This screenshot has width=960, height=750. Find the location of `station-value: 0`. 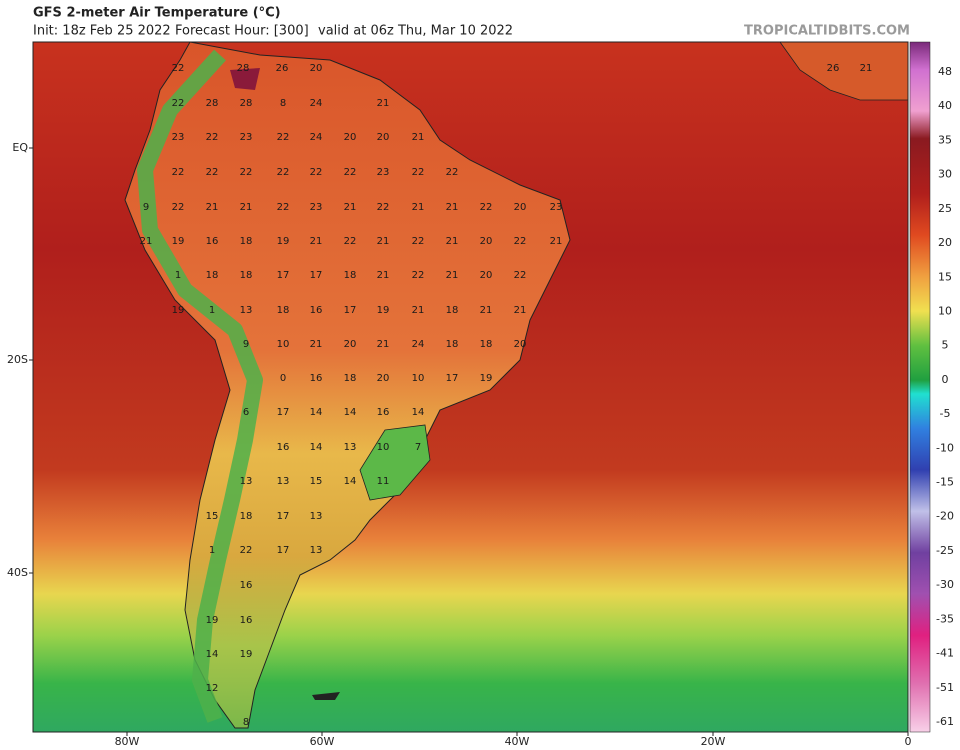

station-value: 0 is located at coordinates (283, 378).